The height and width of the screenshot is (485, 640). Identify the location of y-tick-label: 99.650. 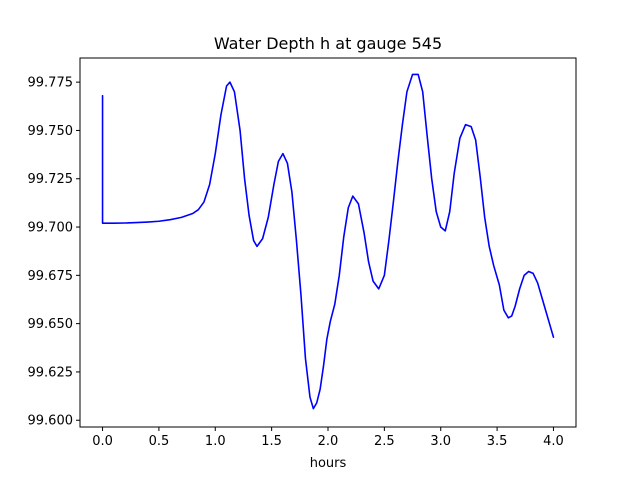
(51, 324).